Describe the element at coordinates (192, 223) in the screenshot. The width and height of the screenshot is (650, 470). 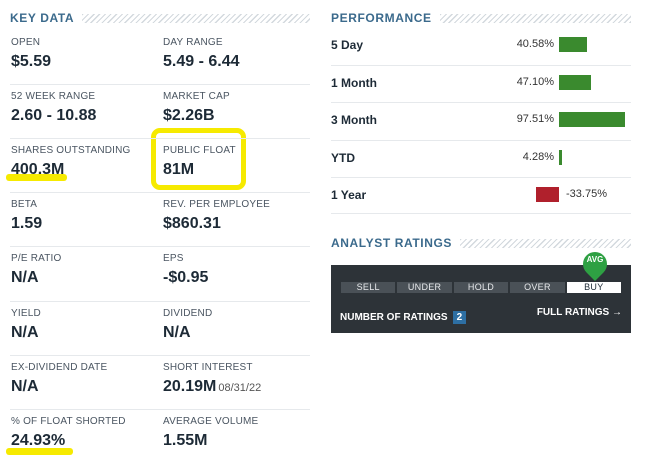
I see `key-data-value-text: $860.31` at that location.